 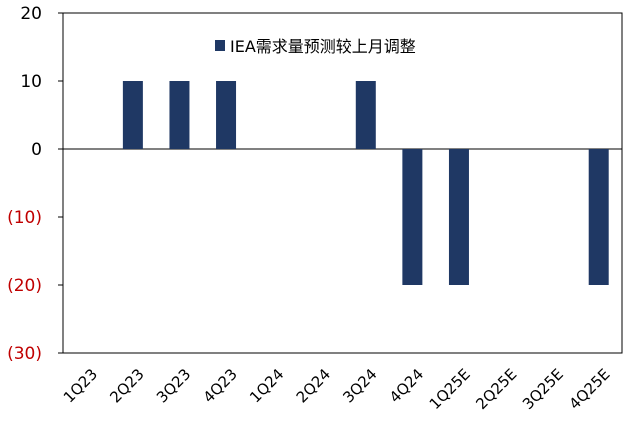 I want to click on x-category-label: 3Q23, so click(x=173, y=385).